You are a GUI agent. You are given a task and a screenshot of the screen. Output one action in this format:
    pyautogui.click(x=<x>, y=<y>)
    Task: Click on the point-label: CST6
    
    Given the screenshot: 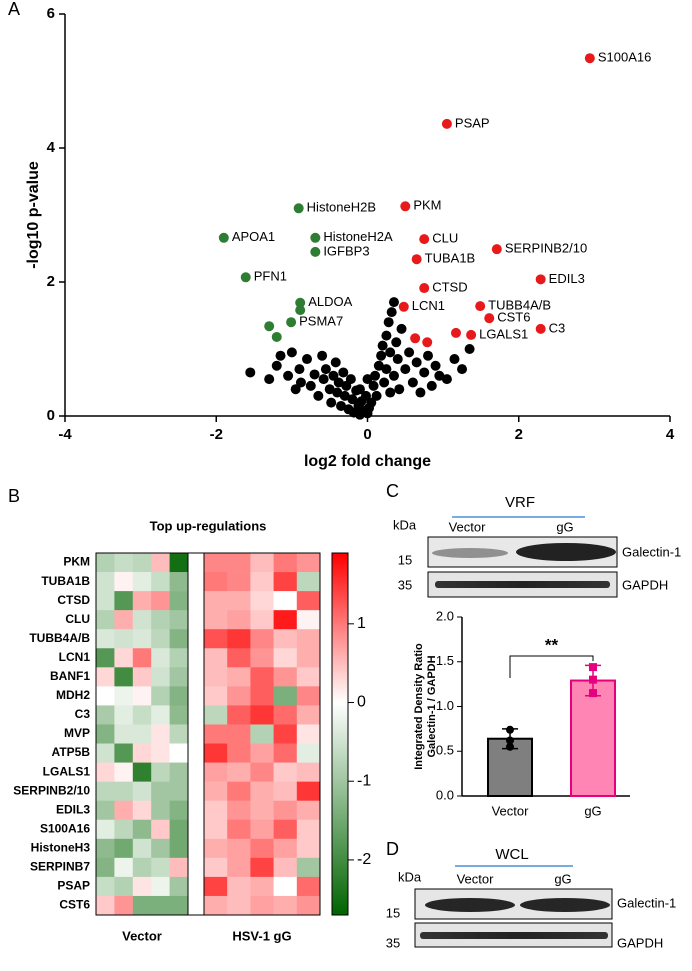 What is the action you would take?
    pyautogui.click(x=513, y=317)
    